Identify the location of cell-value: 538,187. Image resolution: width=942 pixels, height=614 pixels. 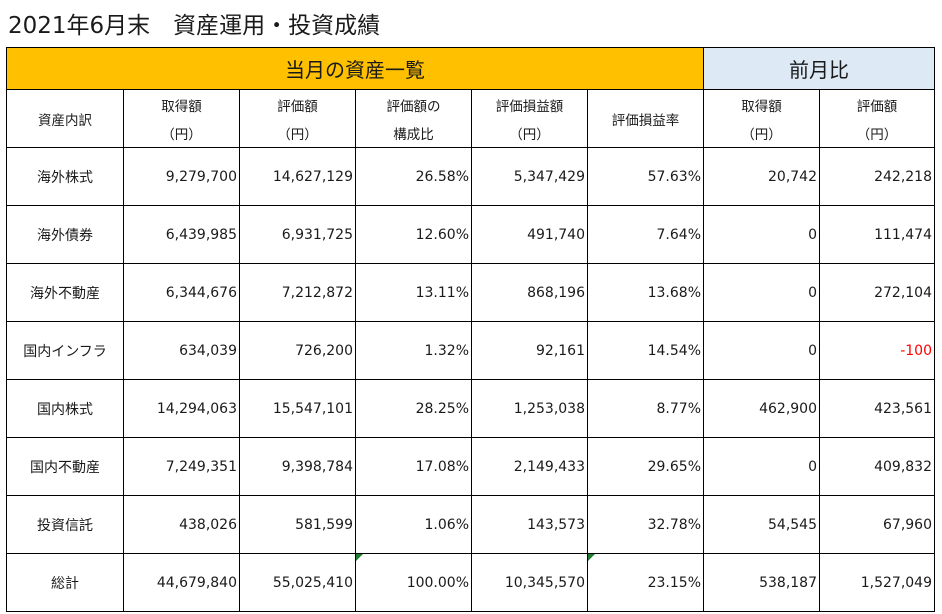
(788, 582).